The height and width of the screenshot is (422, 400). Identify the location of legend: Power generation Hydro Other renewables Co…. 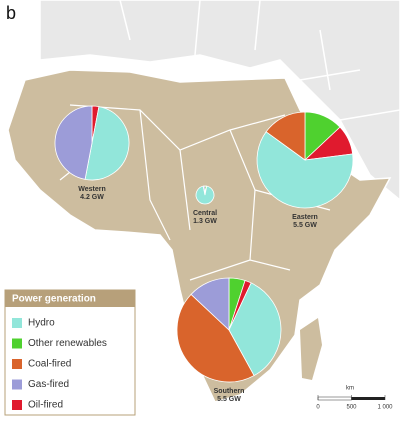
(70, 352).